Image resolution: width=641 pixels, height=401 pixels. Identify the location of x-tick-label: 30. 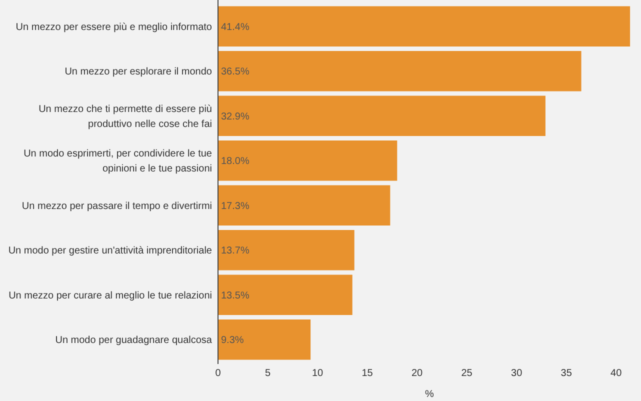
(517, 373).